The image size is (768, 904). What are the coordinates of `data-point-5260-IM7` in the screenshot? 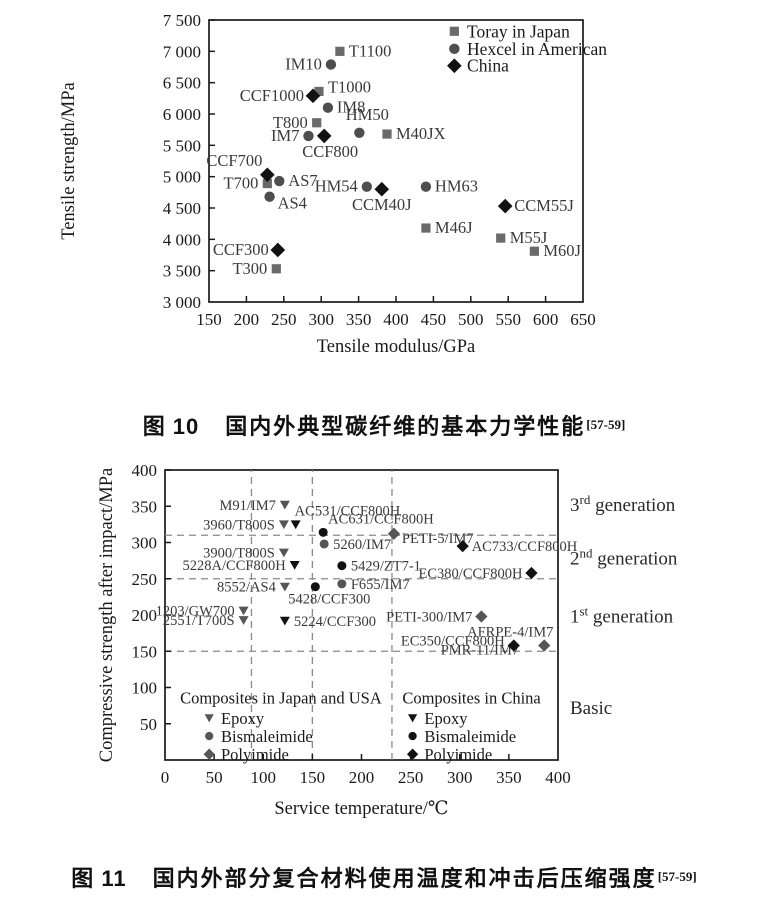 It's located at (324, 544).